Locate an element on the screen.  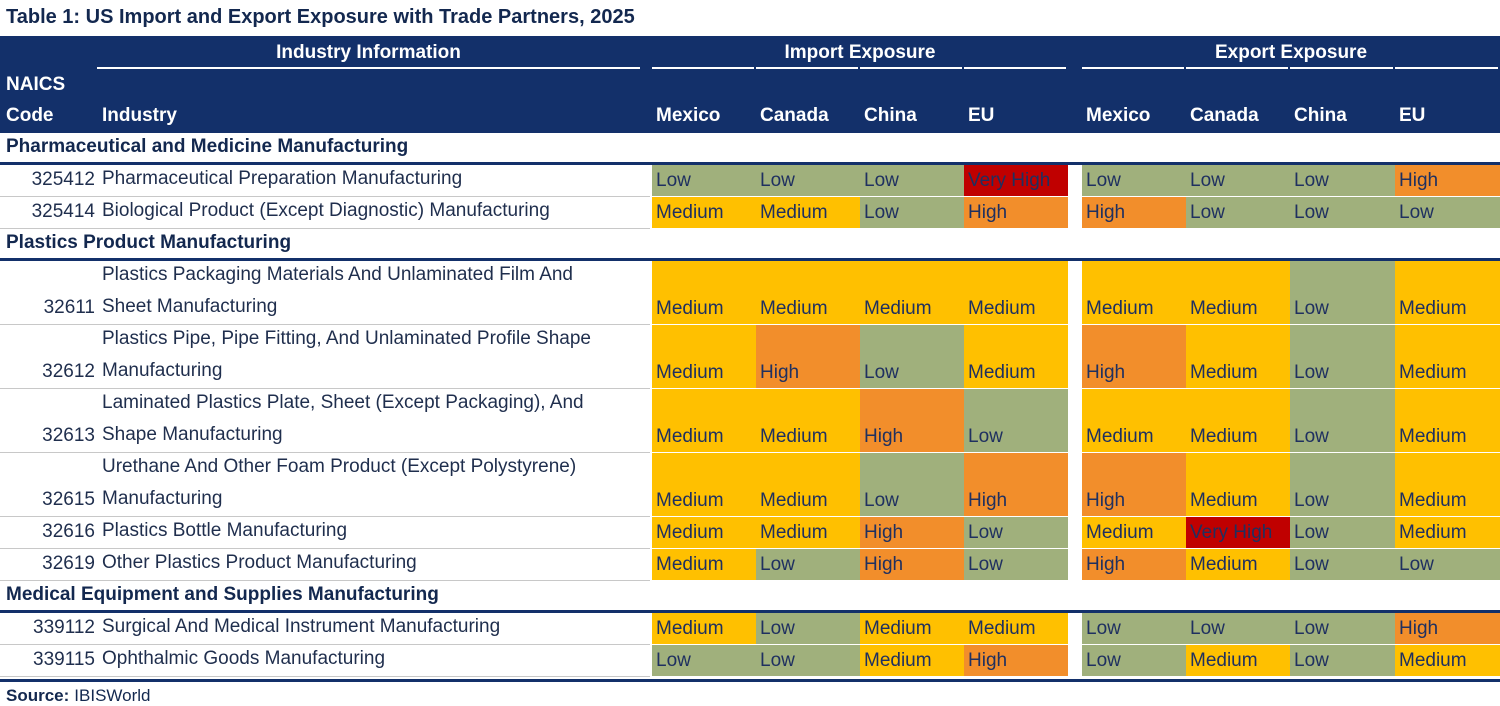
industry-name: Shape Manufacturing is located at coordinates (192, 434).